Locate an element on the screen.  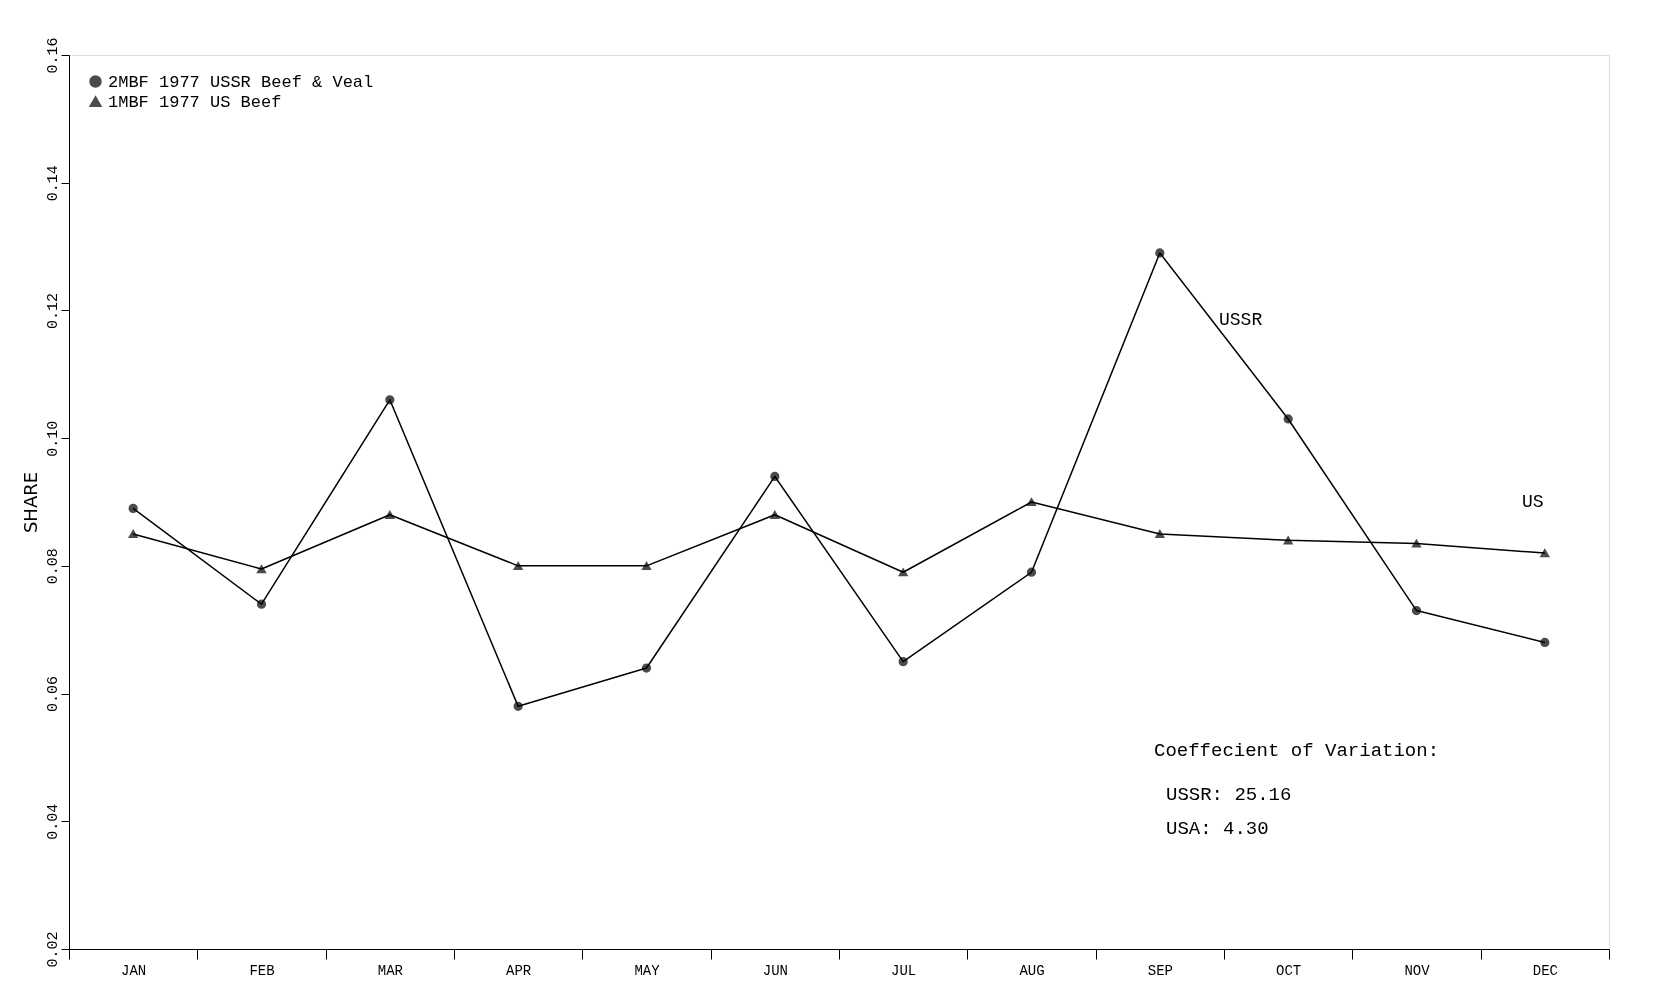
annotation: US is located at coordinates (1533, 502).